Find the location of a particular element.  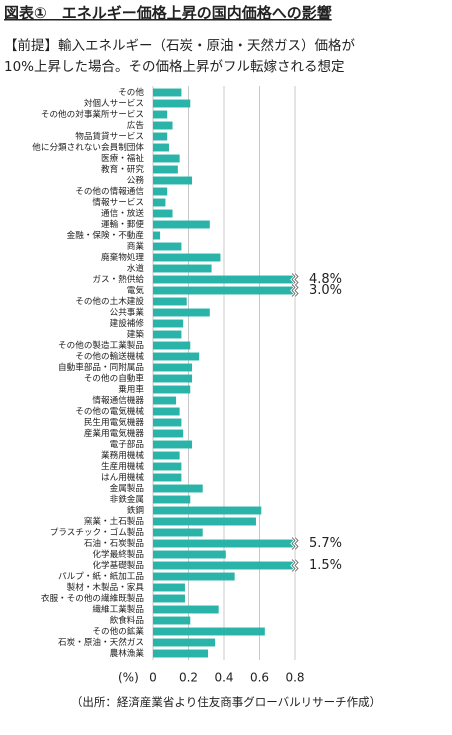

source: （出所：経済産業省より住友商事グローバルリサーチ作成） is located at coordinates (226, 702).